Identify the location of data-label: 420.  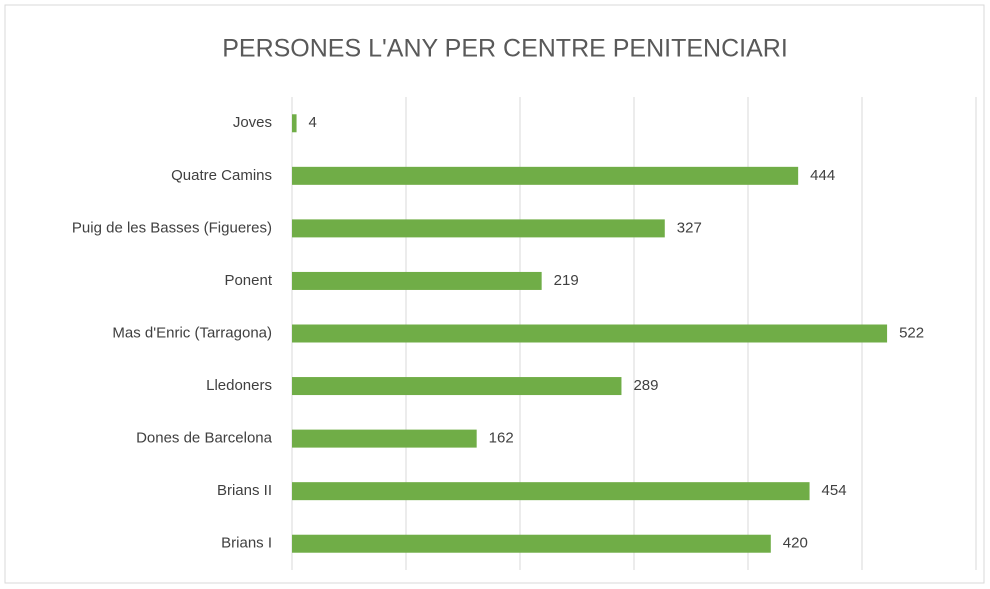
(795, 543).